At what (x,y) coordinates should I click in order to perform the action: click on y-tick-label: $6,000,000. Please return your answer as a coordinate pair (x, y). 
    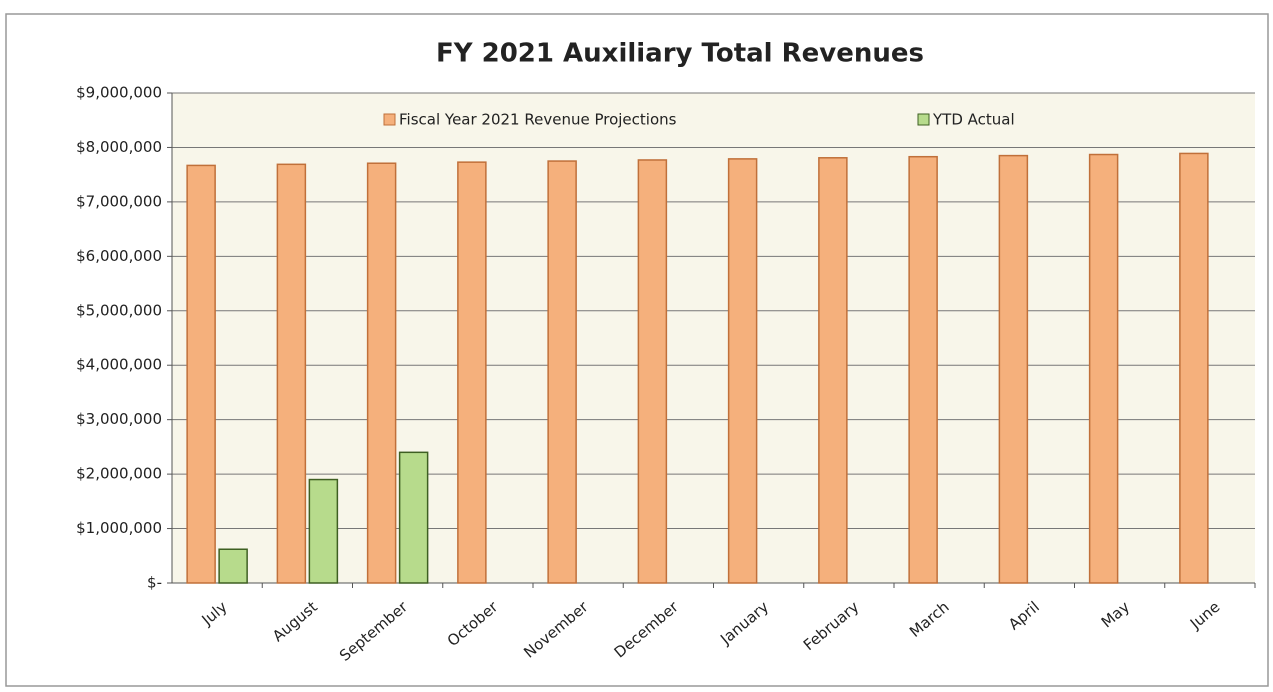
    Looking at the image, I should click on (119, 256).